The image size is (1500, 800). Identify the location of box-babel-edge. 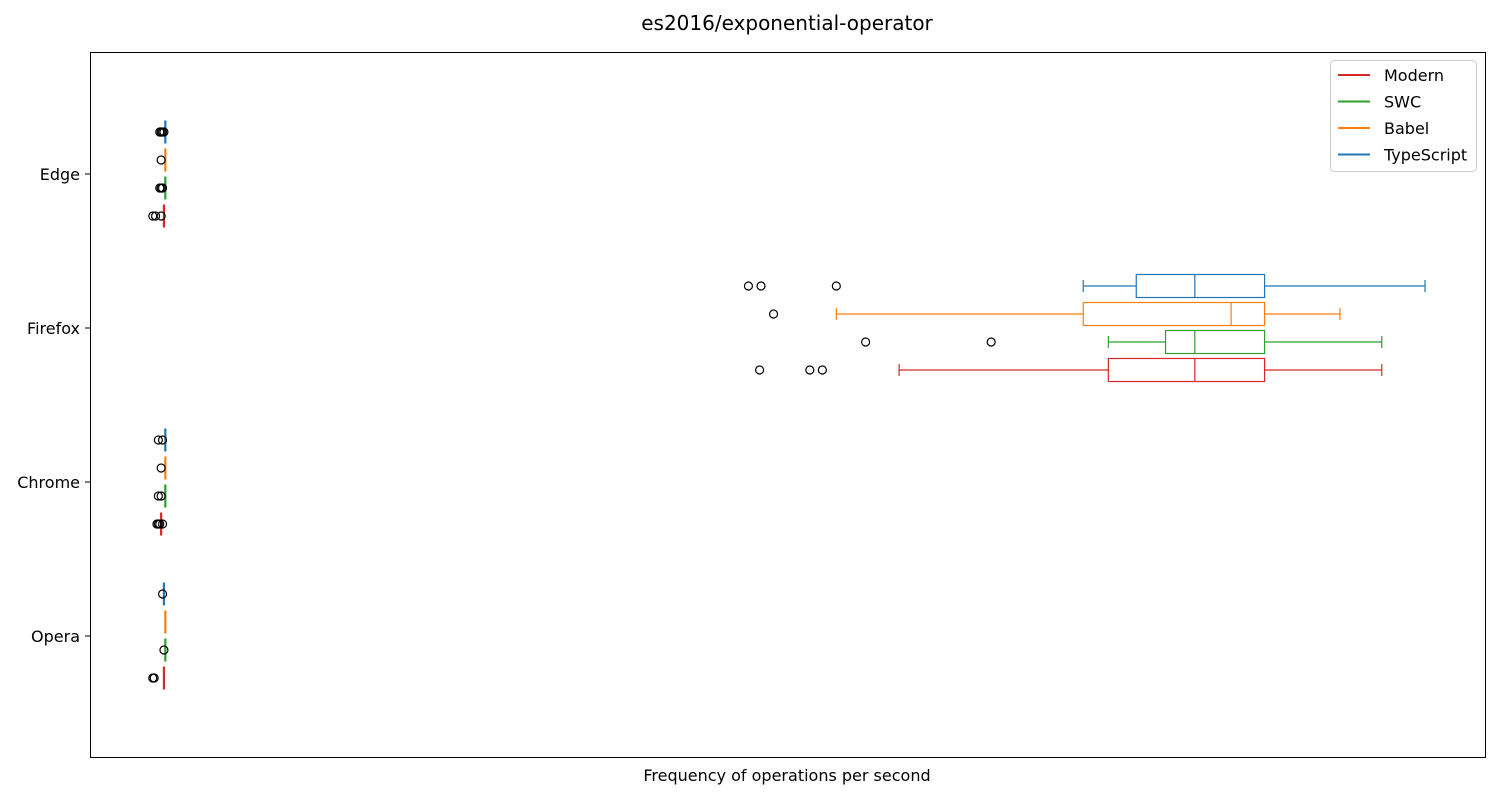
(161, 160).